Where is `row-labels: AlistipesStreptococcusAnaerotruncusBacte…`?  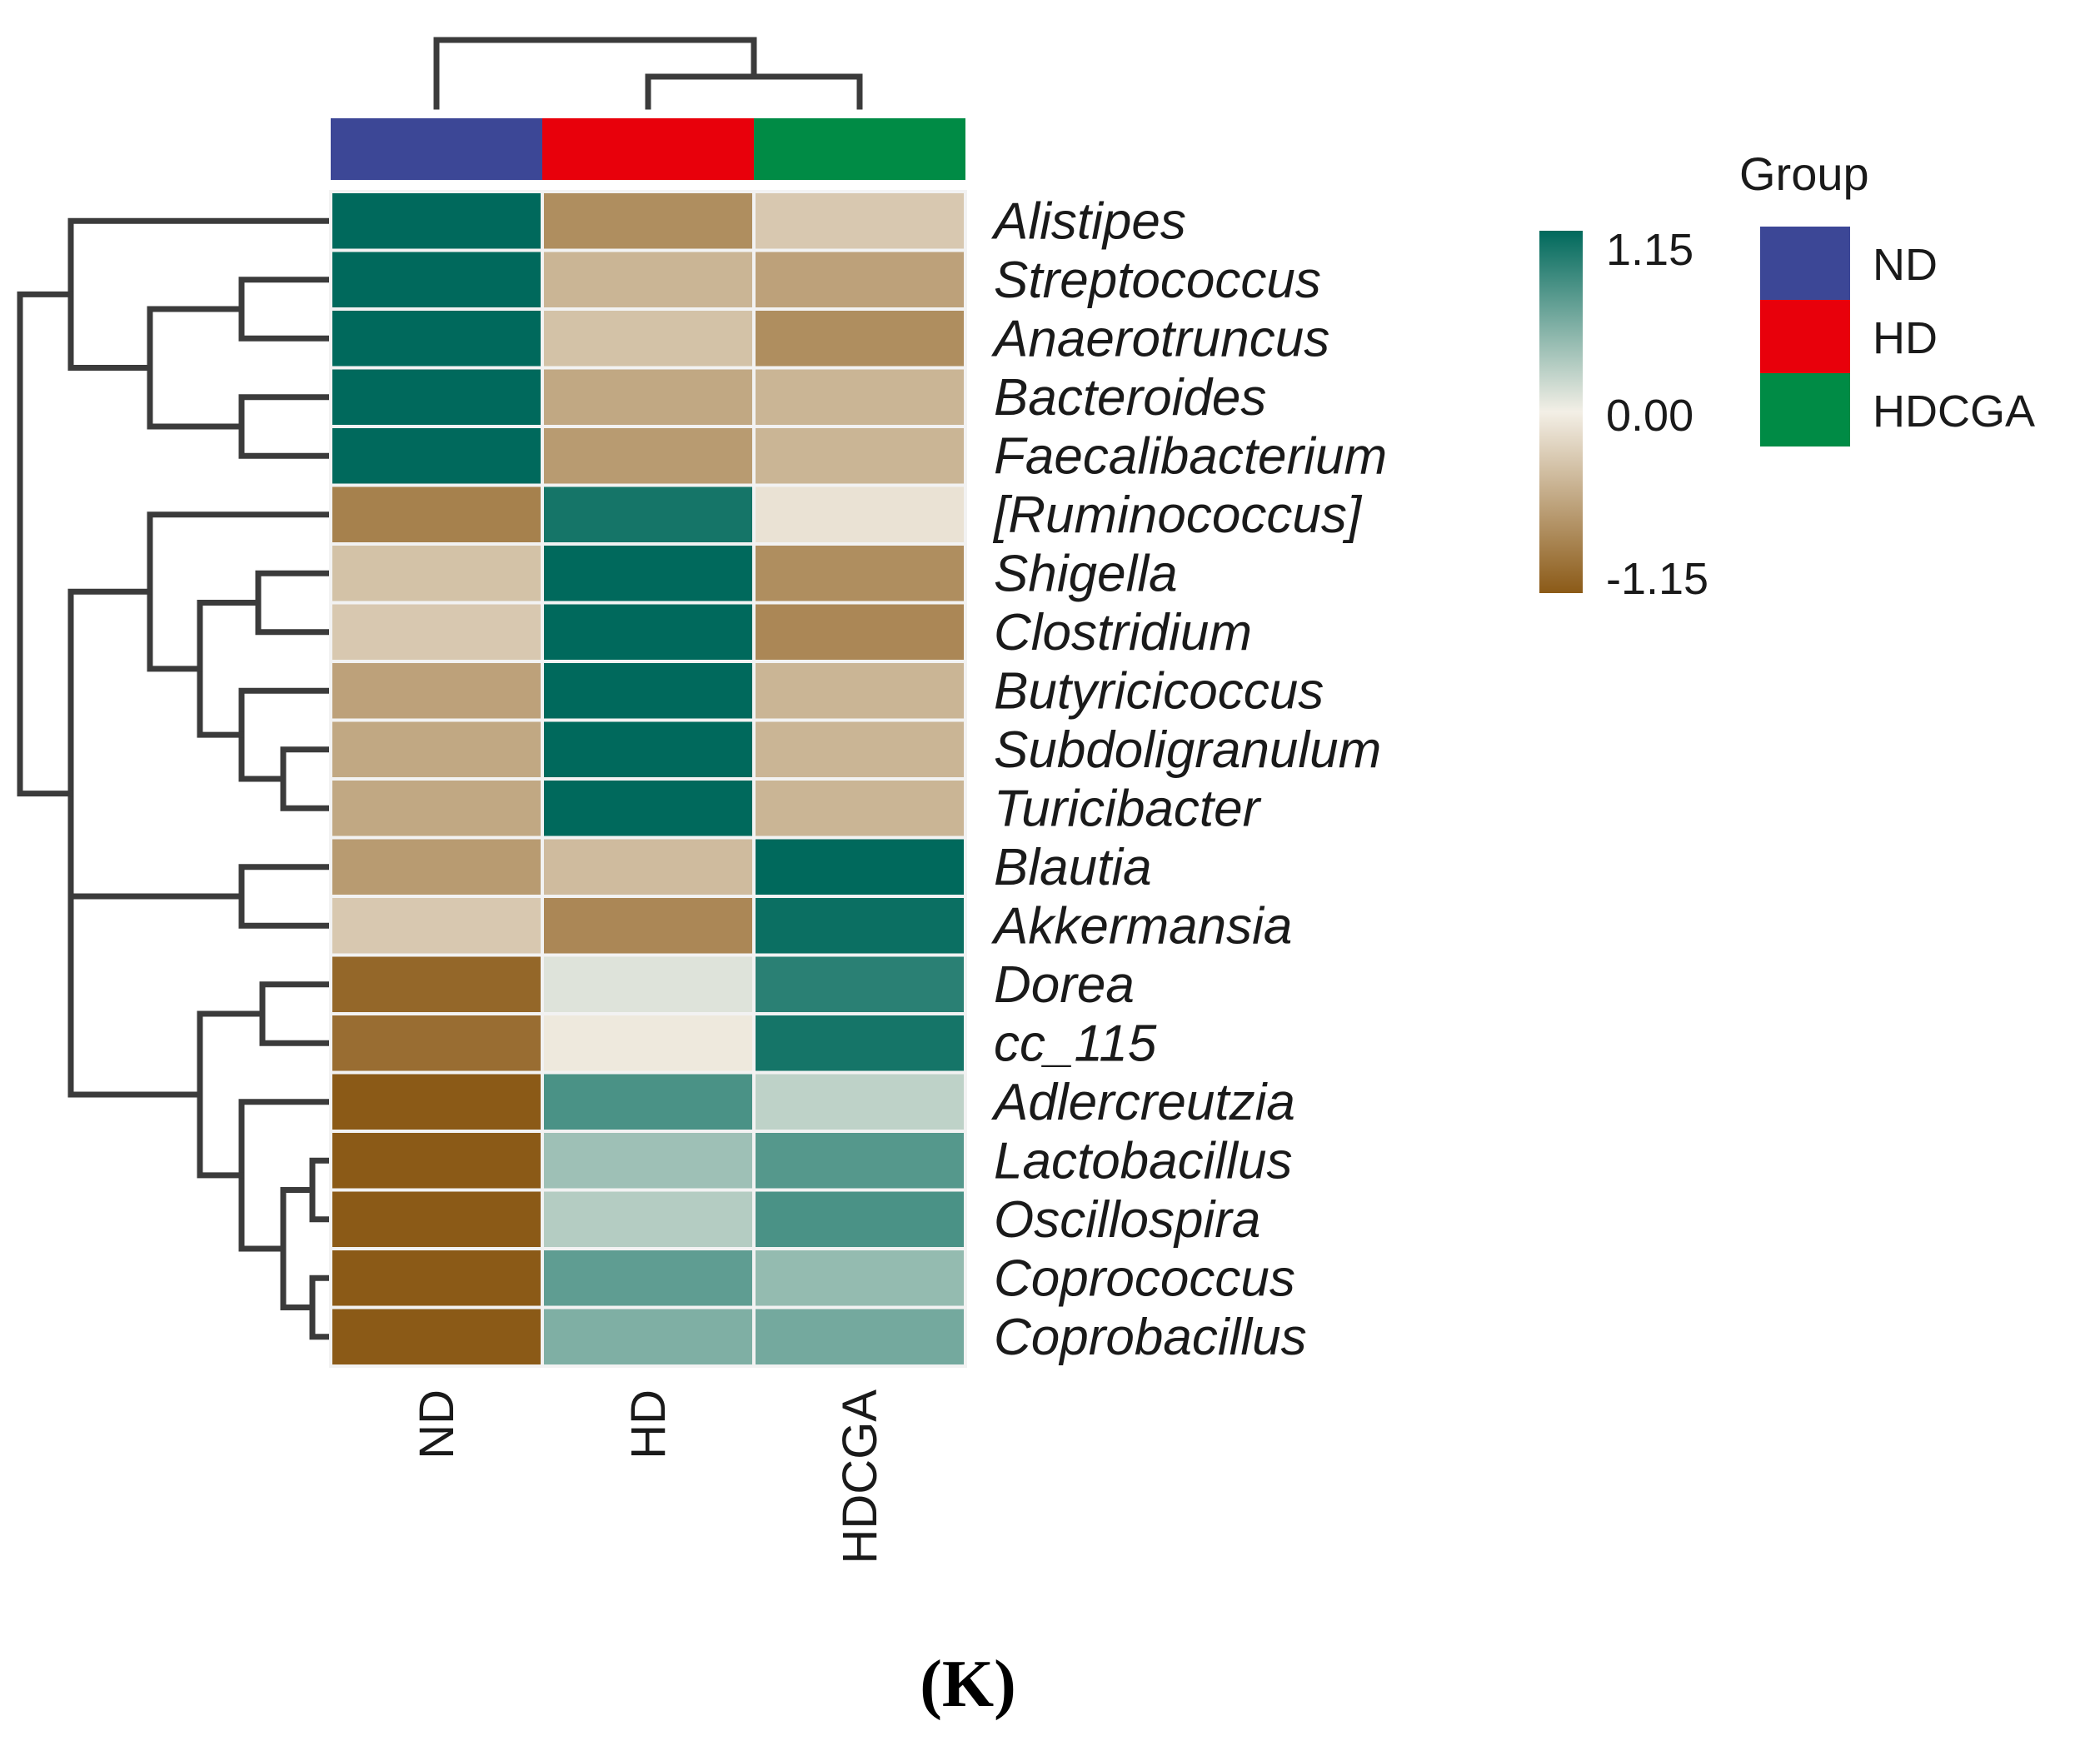 row-labels: AlistipesStreptococcusAnaerotruncusBacte… is located at coordinates (1188, 779).